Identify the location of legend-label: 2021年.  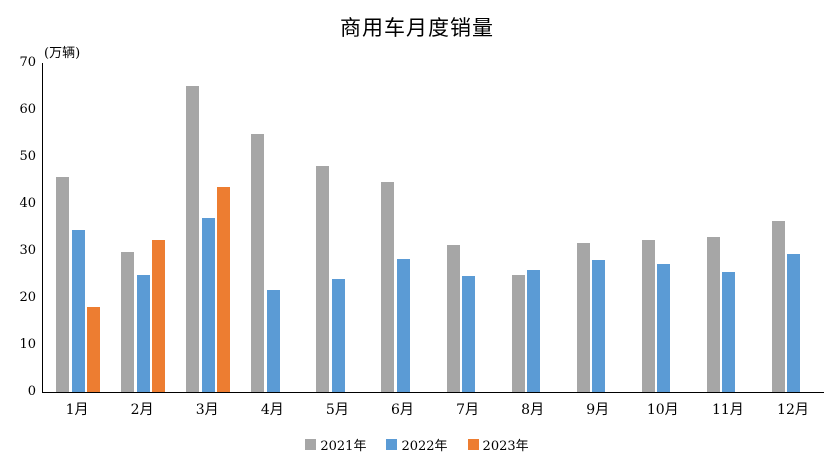
(343, 446).